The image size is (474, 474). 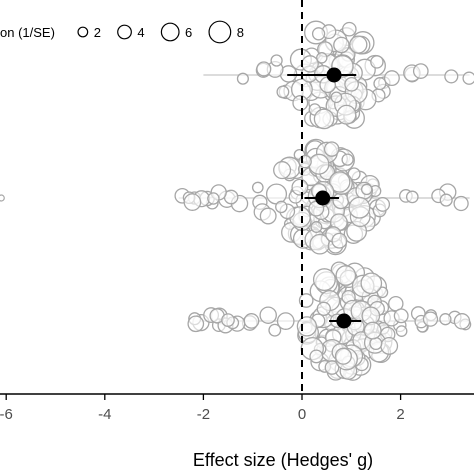 I want to click on x-tick-label: 0, so click(x=302, y=414).